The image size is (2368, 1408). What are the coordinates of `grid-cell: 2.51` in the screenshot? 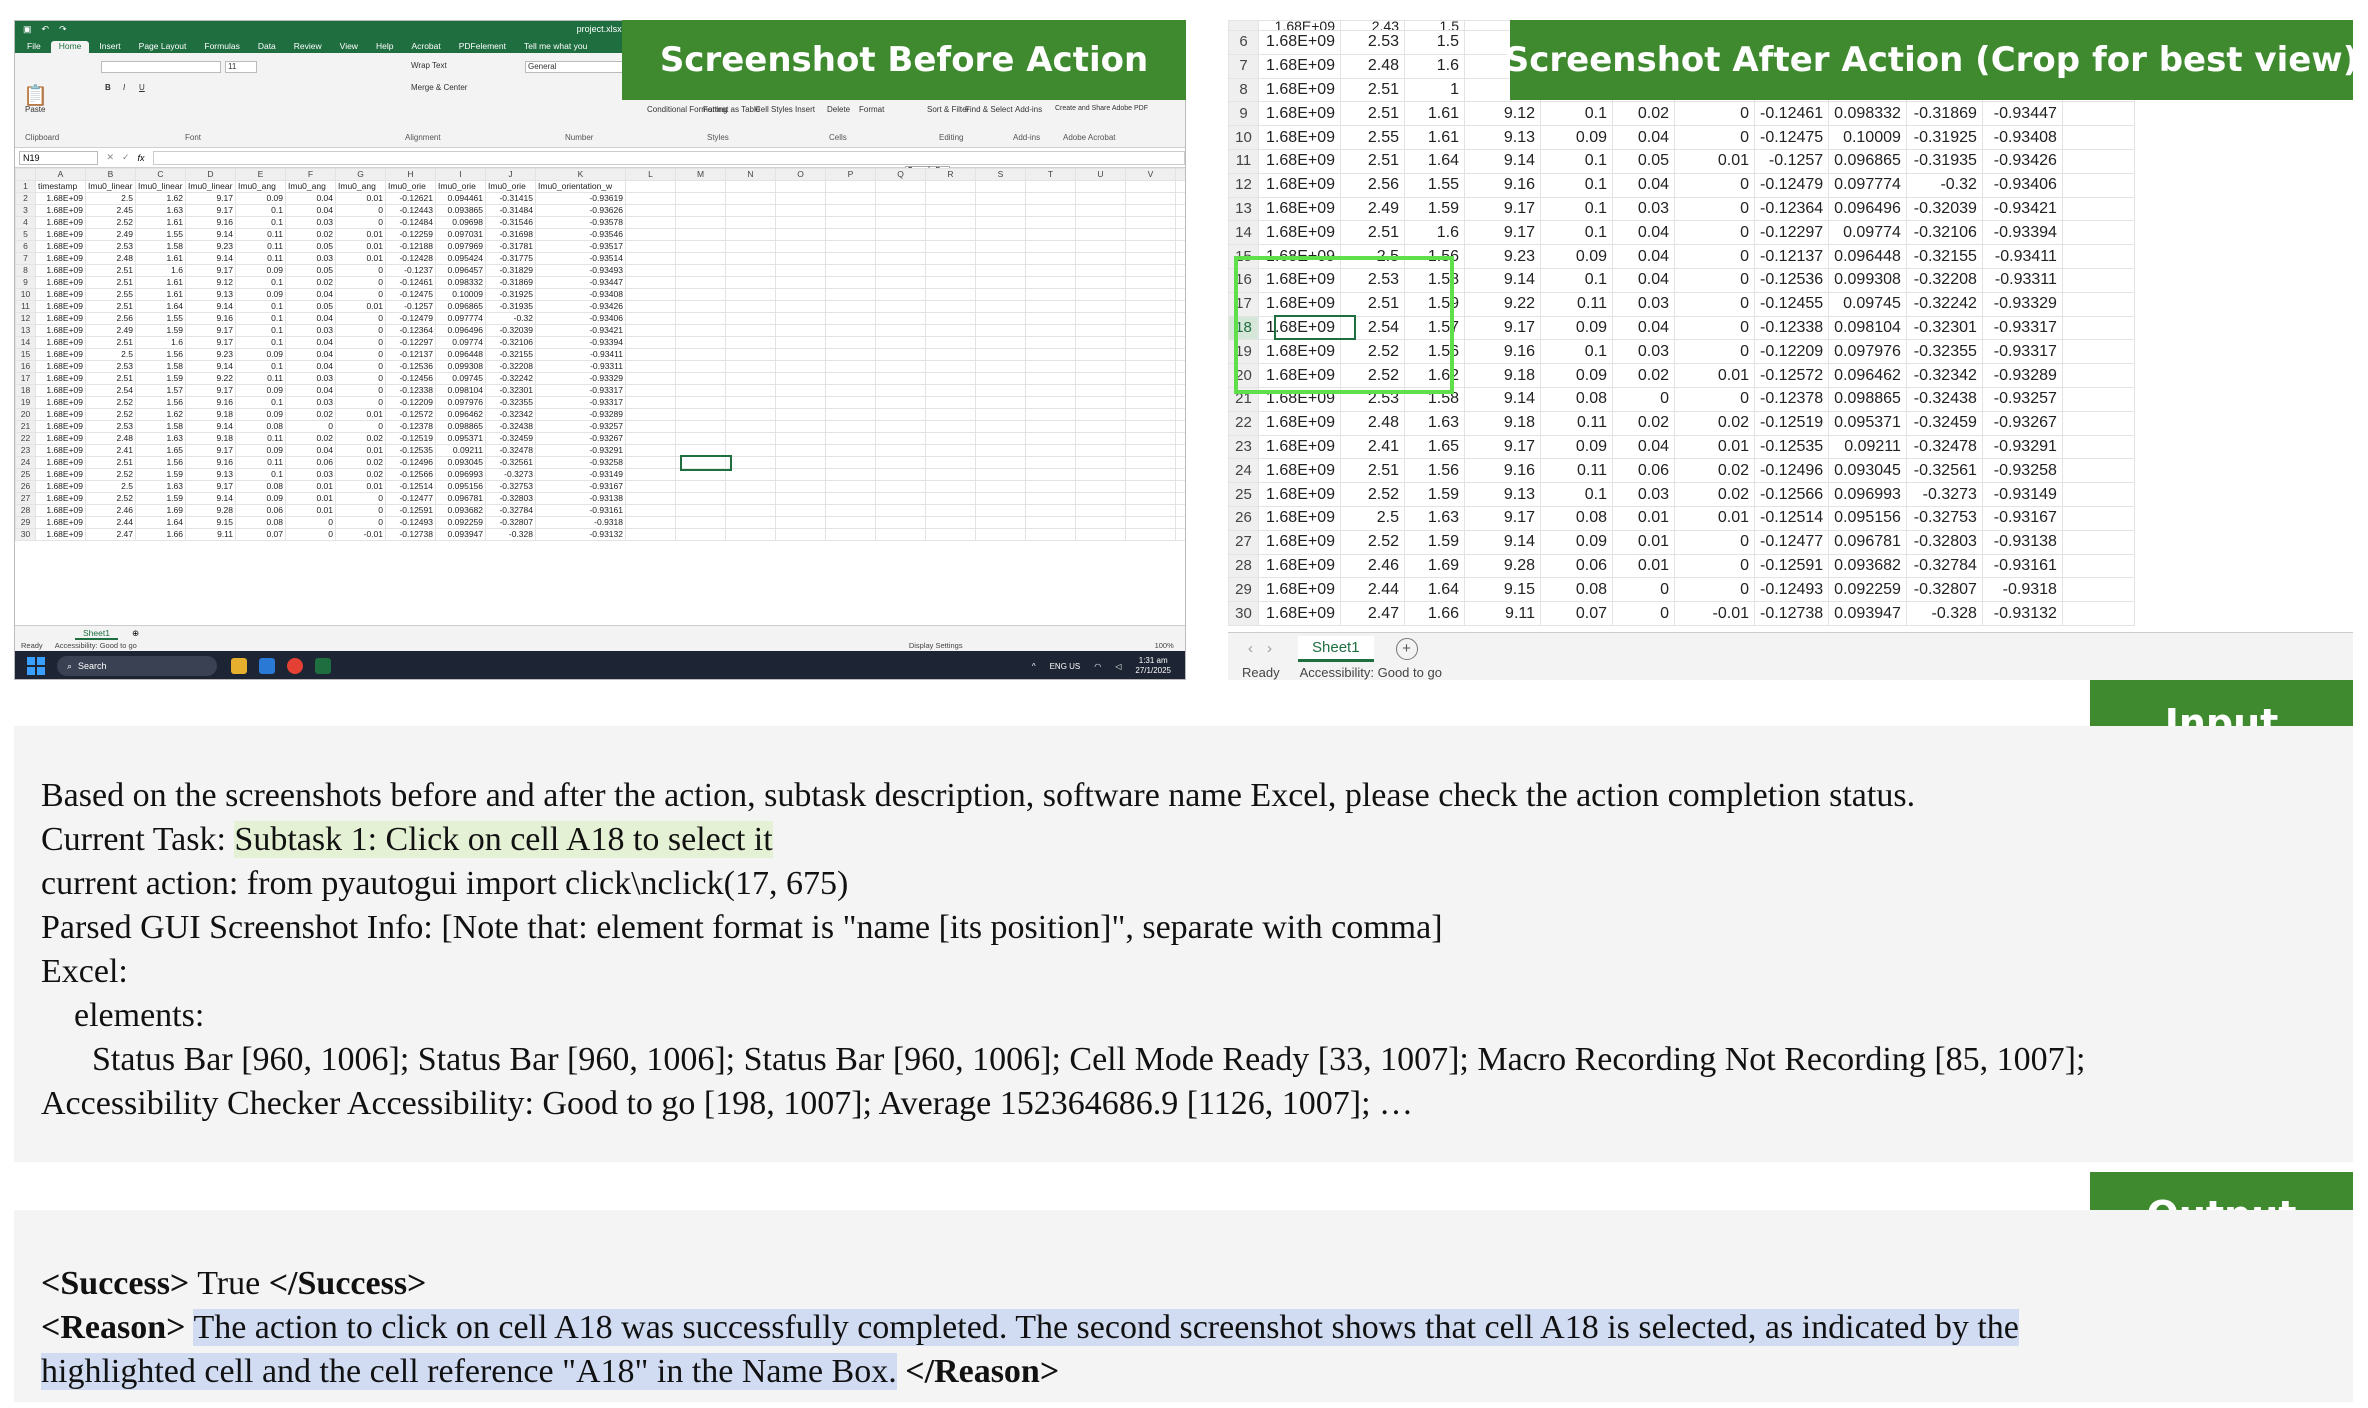 It's located at (1373, 114).